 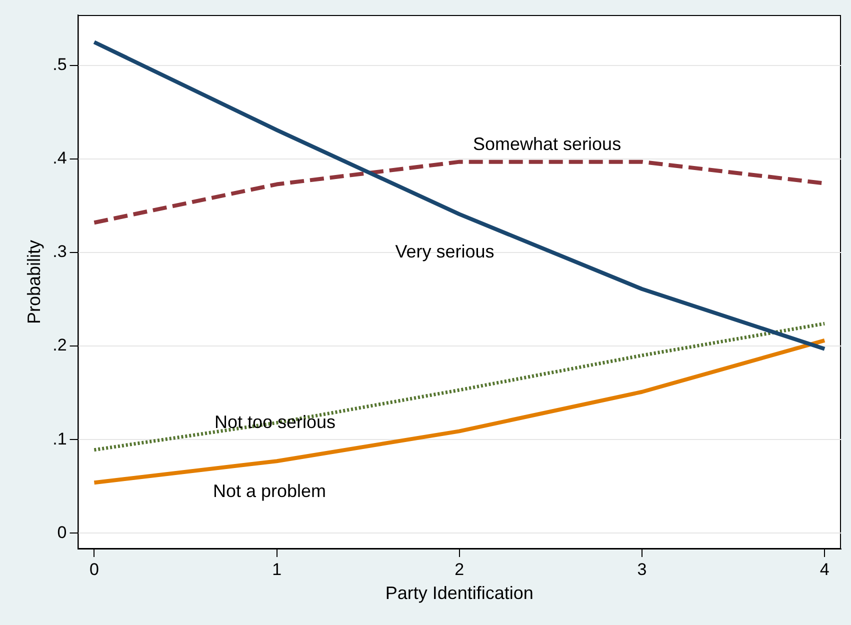 What do you see at coordinates (269, 490) in the screenshot?
I see `series-label: Not a problem` at bounding box center [269, 490].